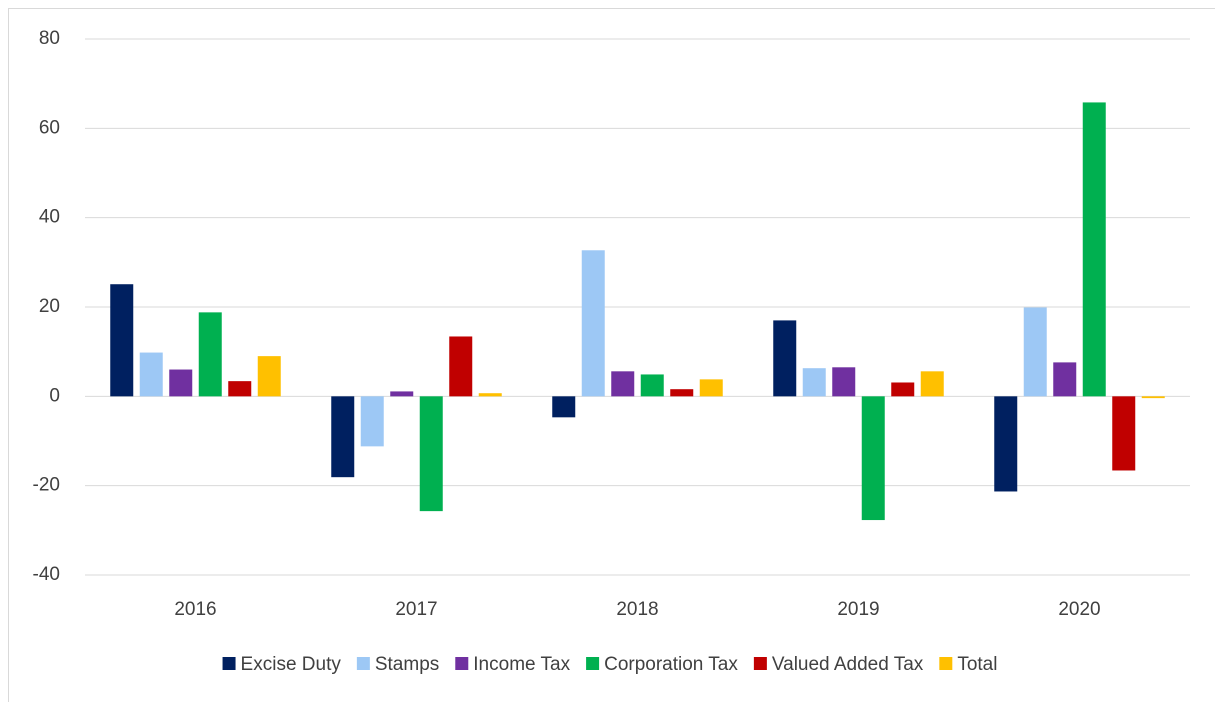 Image resolution: width=1215 pixels, height=702 pixels. What do you see at coordinates (848, 664) in the screenshot?
I see `legend-label: Valued Added Tax` at bounding box center [848, 664].